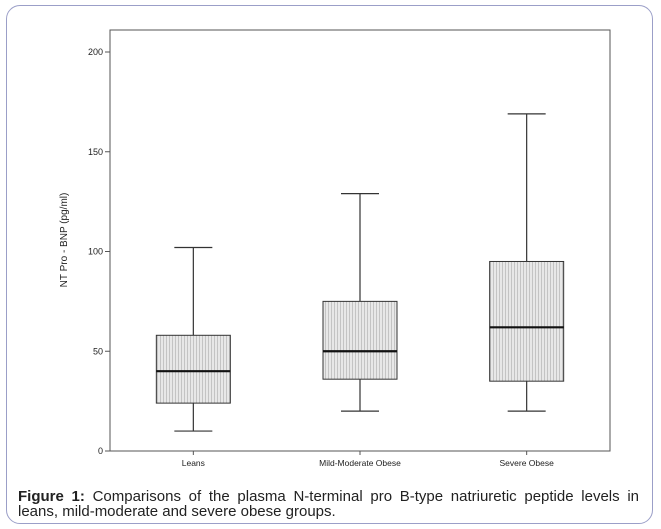  I want to click on y-tick-label: 50, so click(98, 351).